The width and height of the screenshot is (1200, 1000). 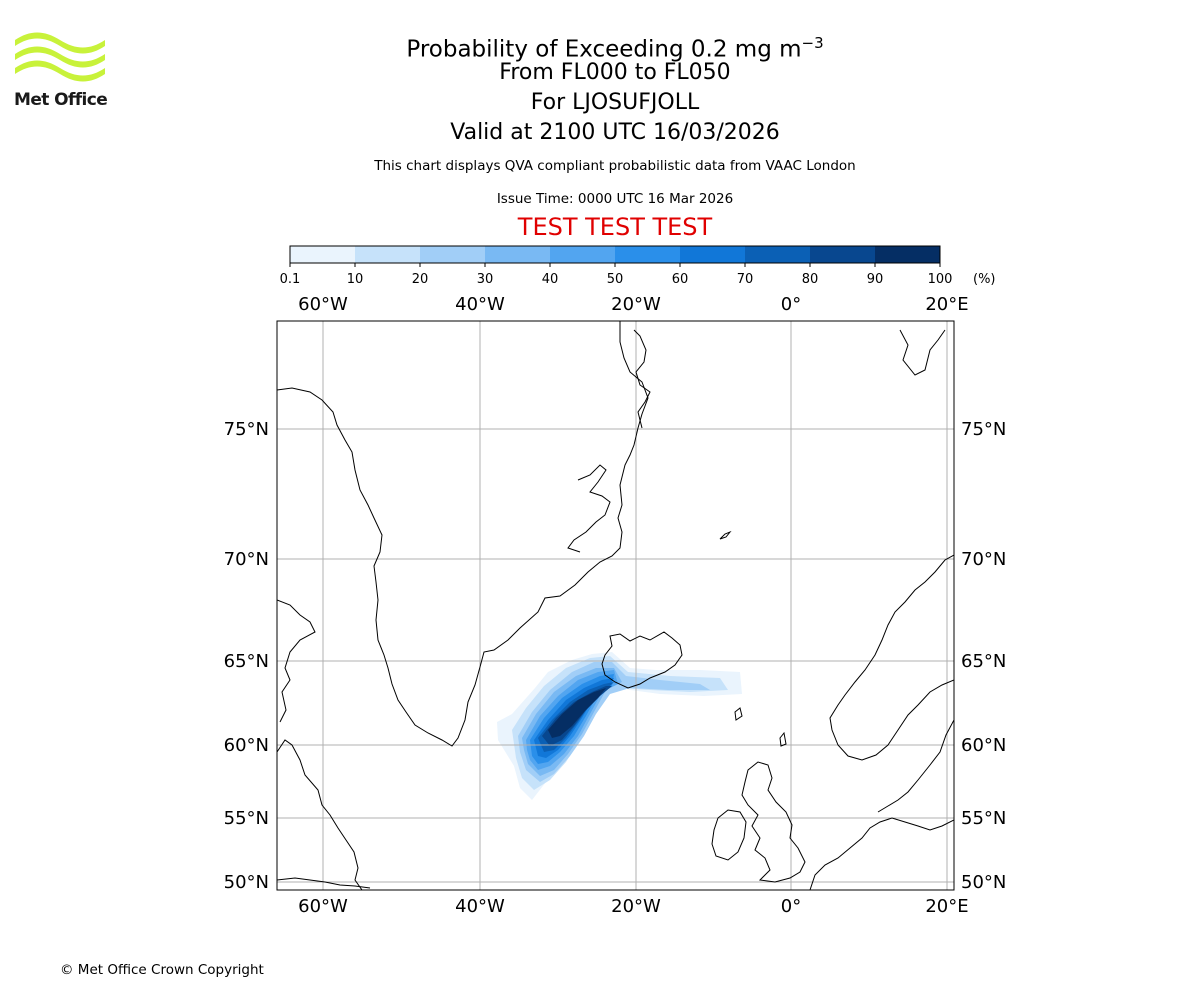 I want to click on coastline-jan-mayen, so click(x=725, y=535).